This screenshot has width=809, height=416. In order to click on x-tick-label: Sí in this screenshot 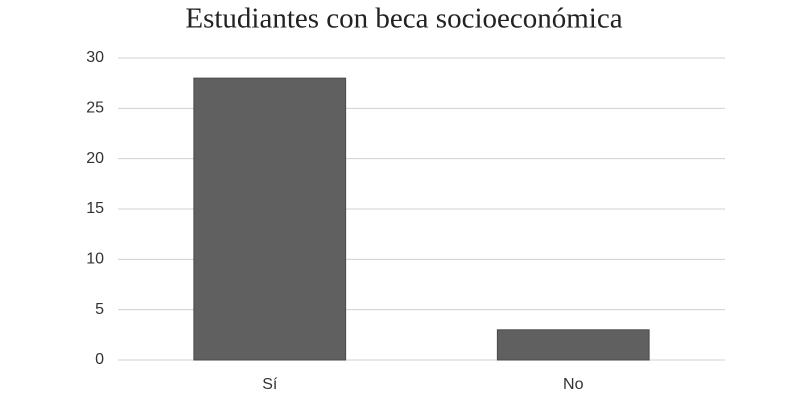, I will do `click(270, 384)`.